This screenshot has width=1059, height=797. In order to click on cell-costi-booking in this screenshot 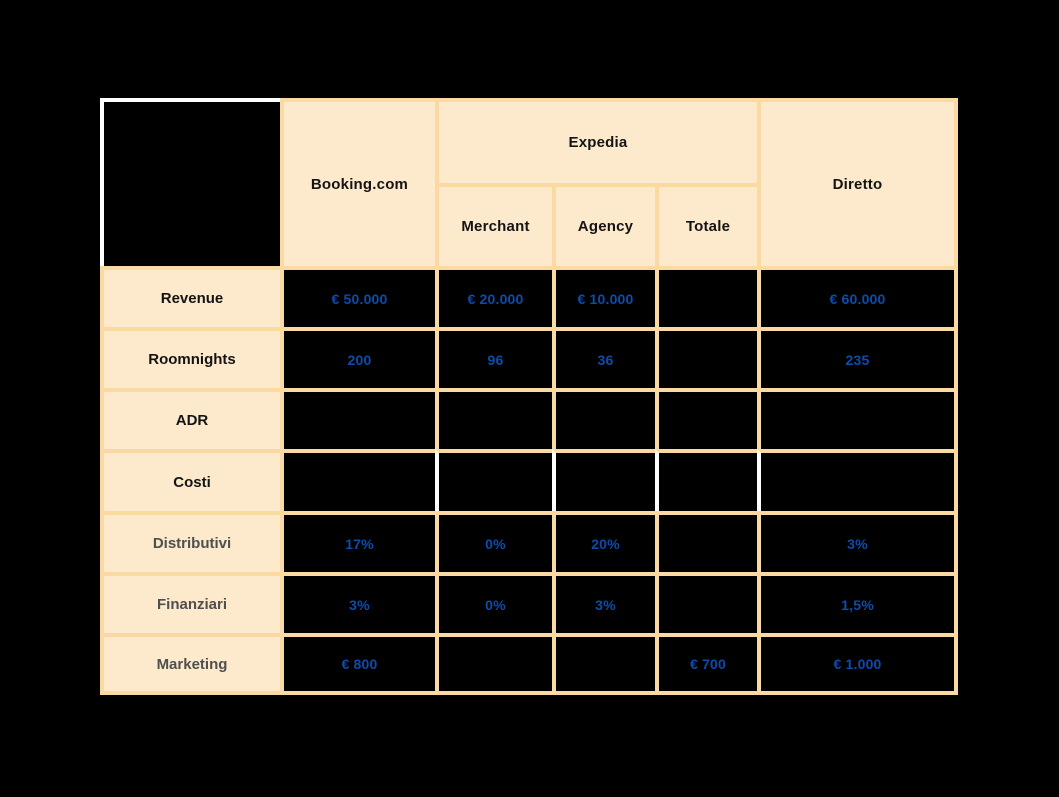, I will do `click(357, 480)`.